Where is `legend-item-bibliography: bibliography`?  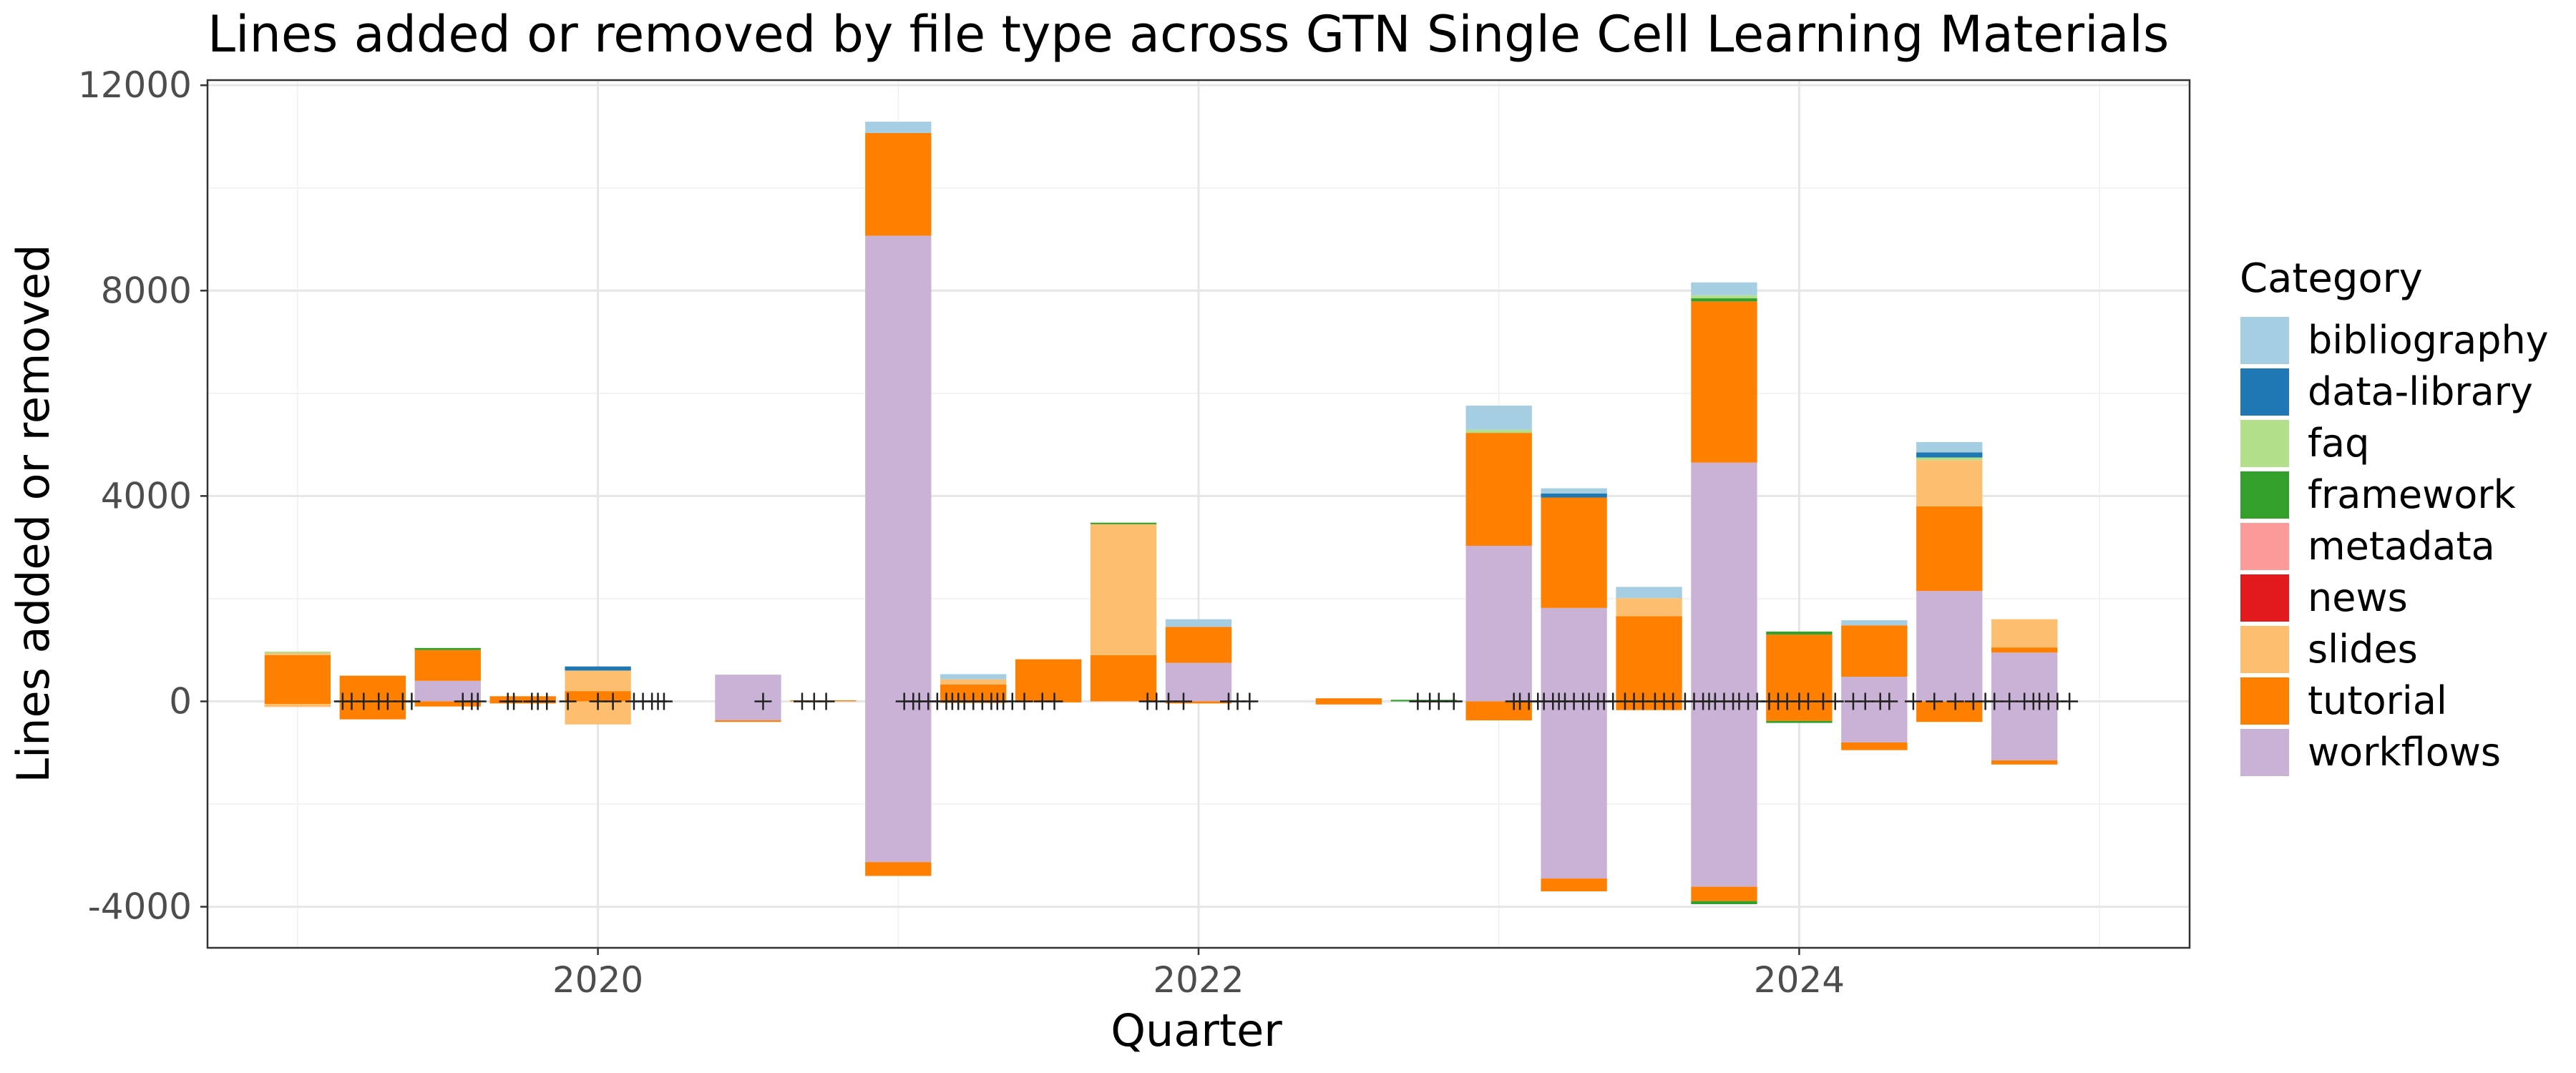 legend-item-bibliography: bibliography is located at coordinates (2394, 340).